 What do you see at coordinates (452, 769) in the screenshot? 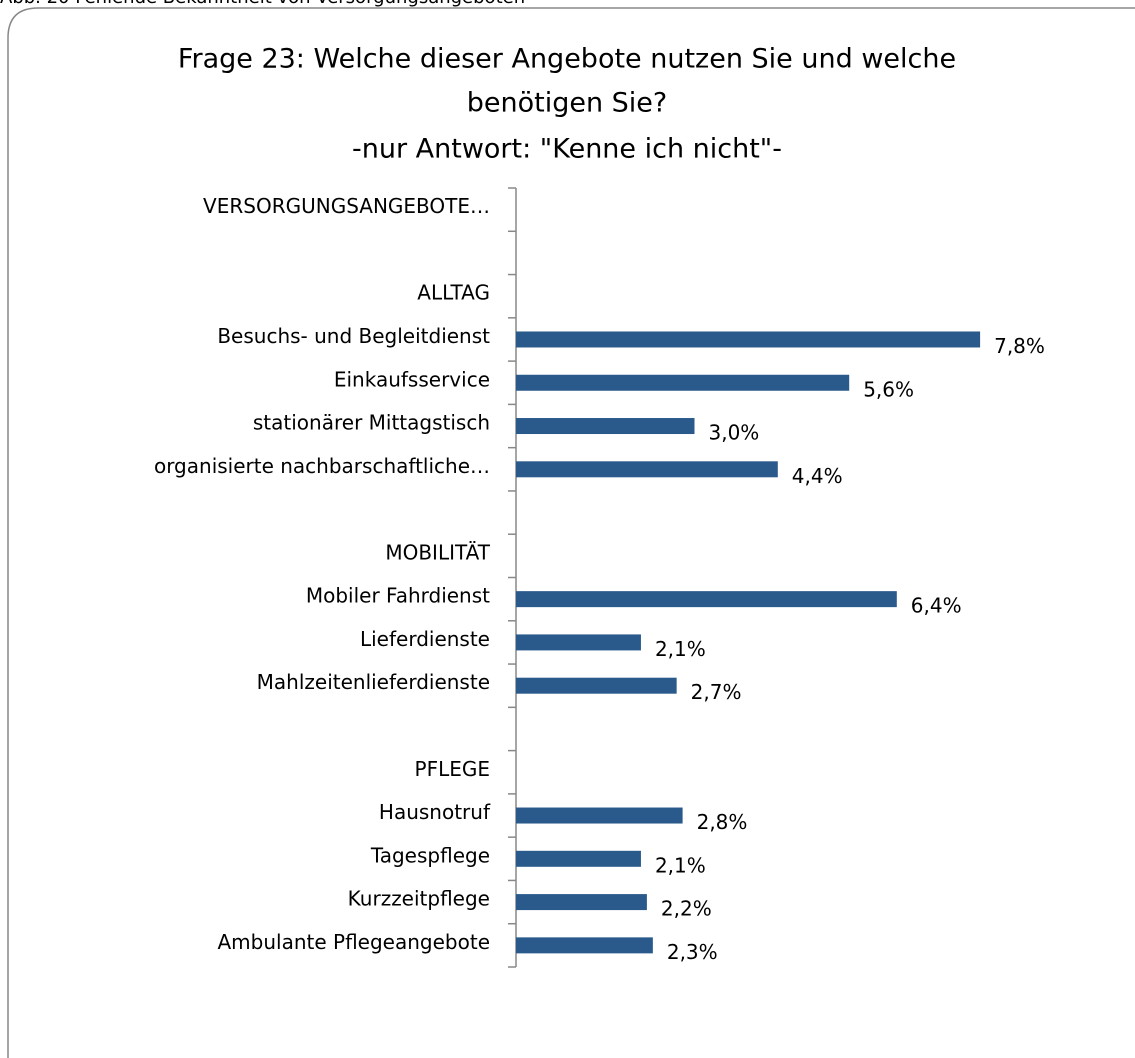
I see `category-label: PFLEGE` at bounding box center [452, 769].